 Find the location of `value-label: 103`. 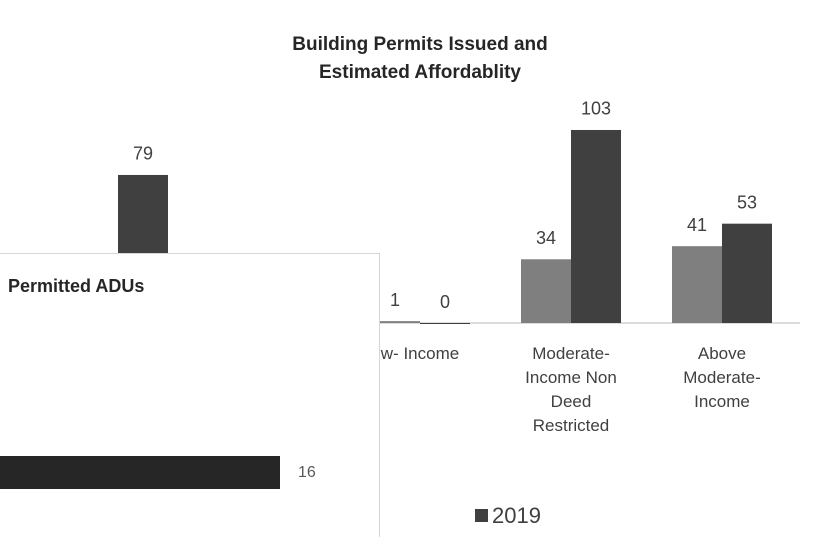

value-label: 103 is located at coordinates (596, 109).